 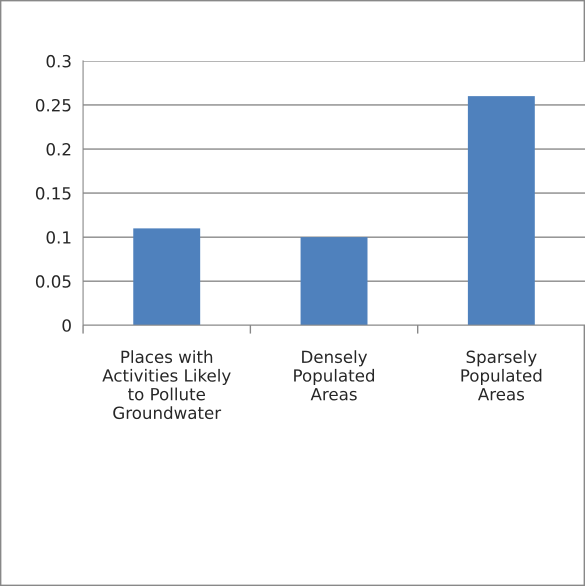 What do you see at coordinates (66, 325) in the screenshot?
I see `y-tick-label: 0` at bounding box center [66, 325].